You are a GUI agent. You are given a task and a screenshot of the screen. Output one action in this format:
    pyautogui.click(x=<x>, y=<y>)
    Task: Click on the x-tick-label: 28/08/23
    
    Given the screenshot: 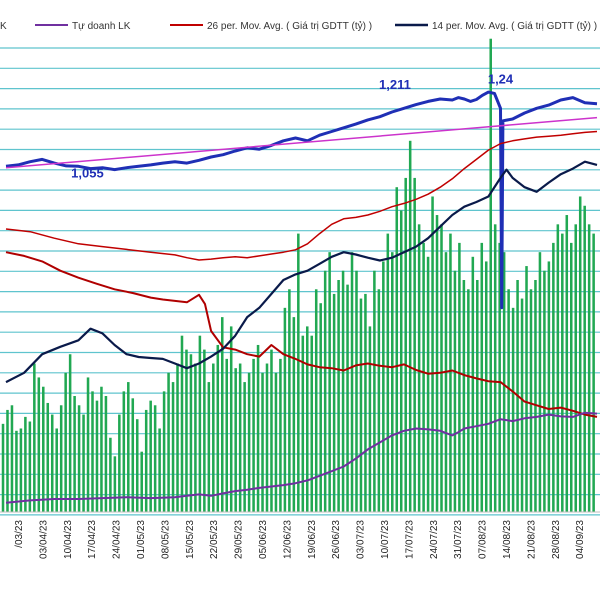 What is the action you would take?
    pyautogui.click(x=556, y=539)
    